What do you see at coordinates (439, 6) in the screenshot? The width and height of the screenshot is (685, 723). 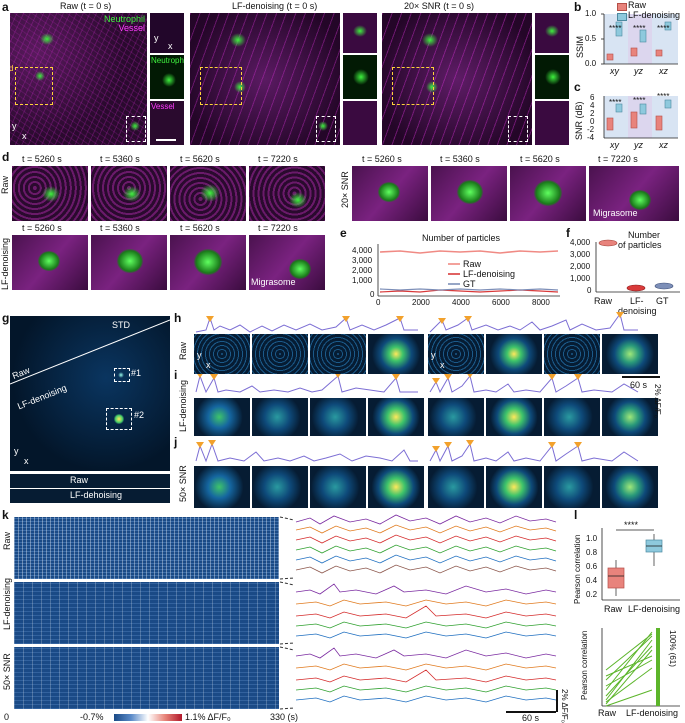 I see `panel-a-title-snr: 20× SNR (t = 0 s)` at bounding box center [439, 6].